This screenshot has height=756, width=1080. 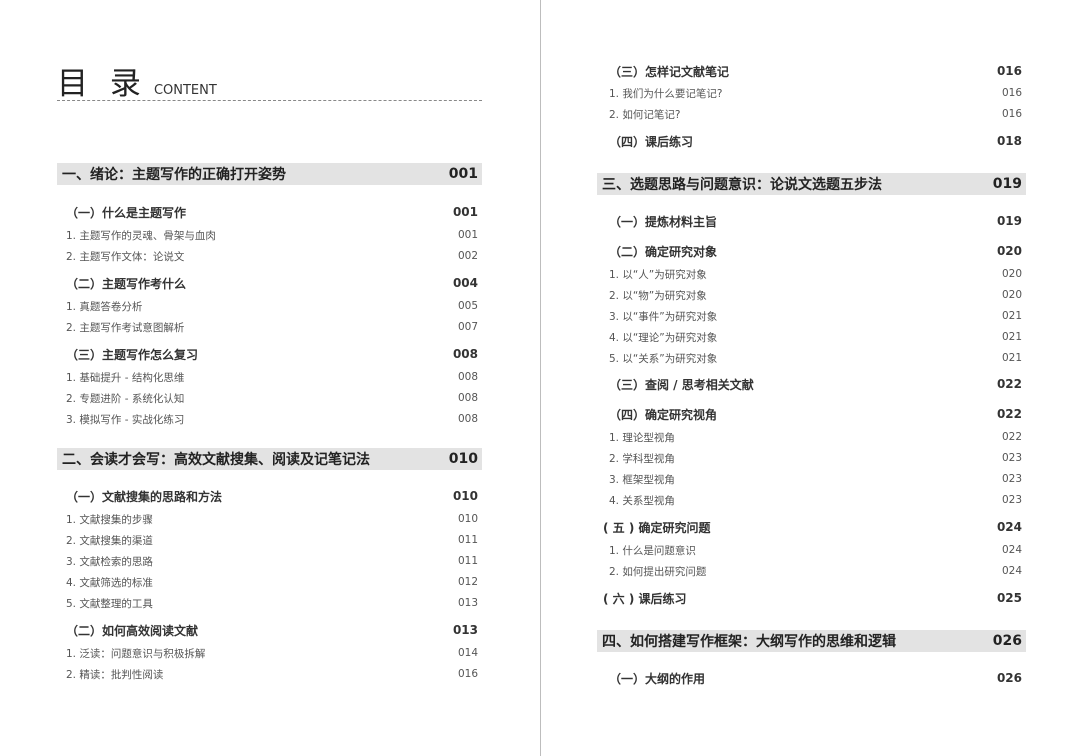 What do you see at coordinates (467, 582) in the screenshot?
I see `toc-page-number: 012` at bounding box center [467, 582].